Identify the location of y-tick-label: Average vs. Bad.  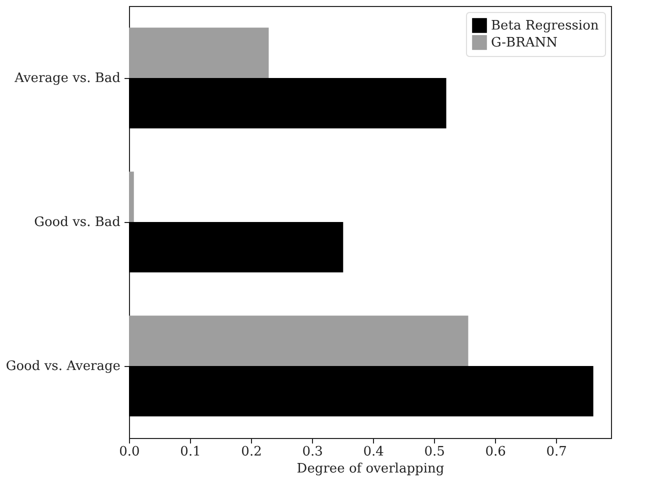
(67, 78).